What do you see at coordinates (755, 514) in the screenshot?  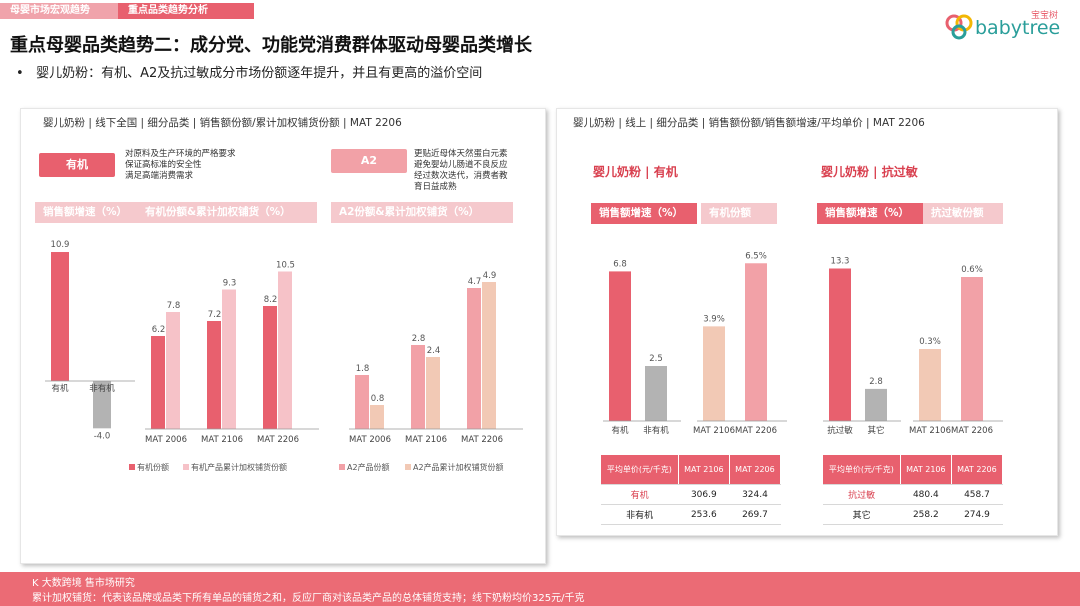 I see `table-cell: 269.7` at bounding box center [755, 514].